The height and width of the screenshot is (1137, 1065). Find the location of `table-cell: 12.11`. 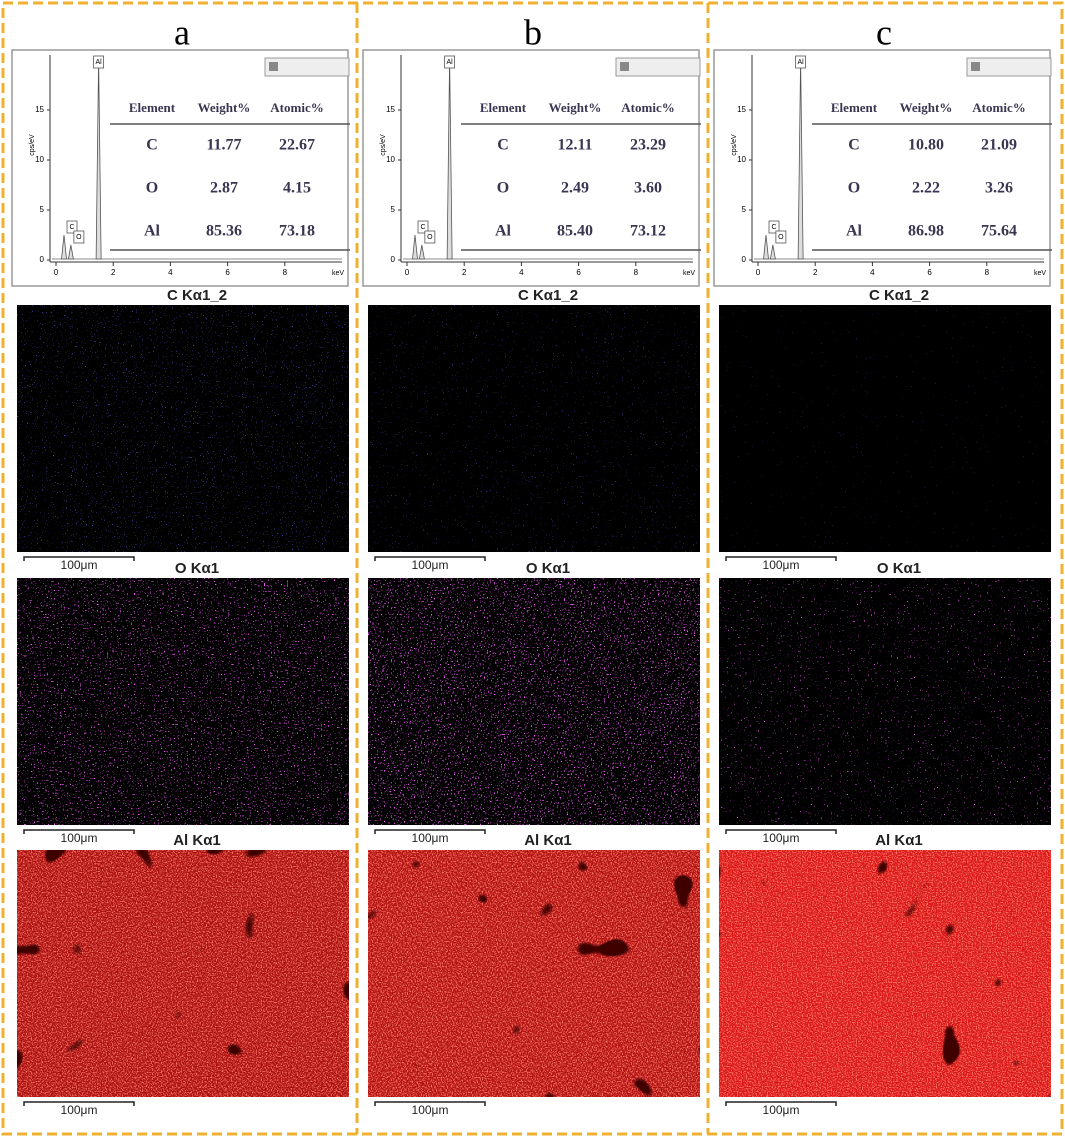

table-cell: 12.11 is located at coordinates (574, 145).